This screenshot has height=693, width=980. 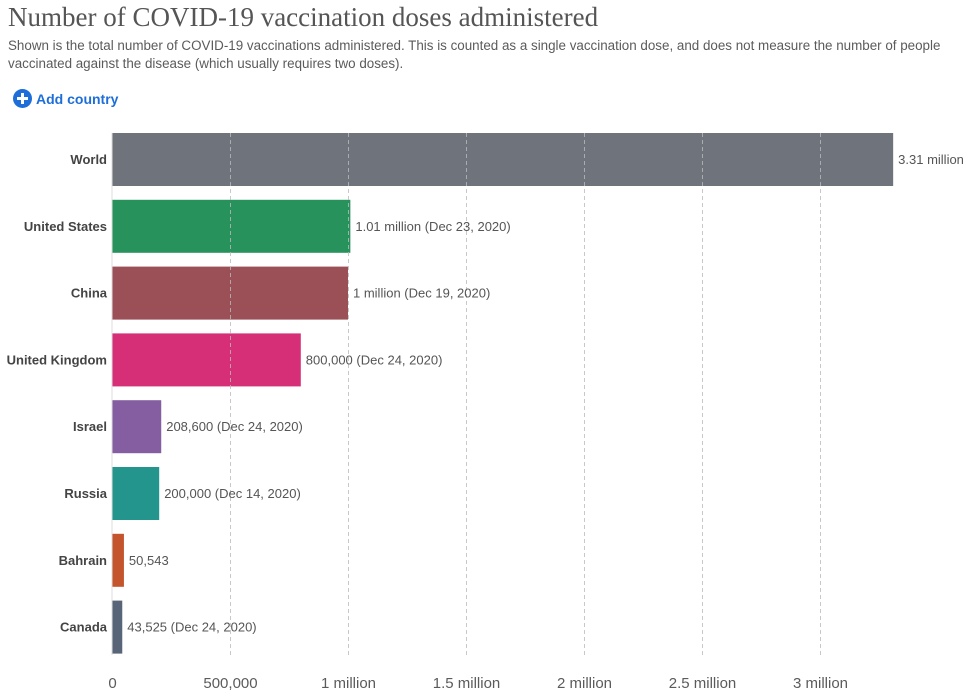 I want to click on value-label: 1.01 million (Dec 23, 2020), so click(x=432, y=226).